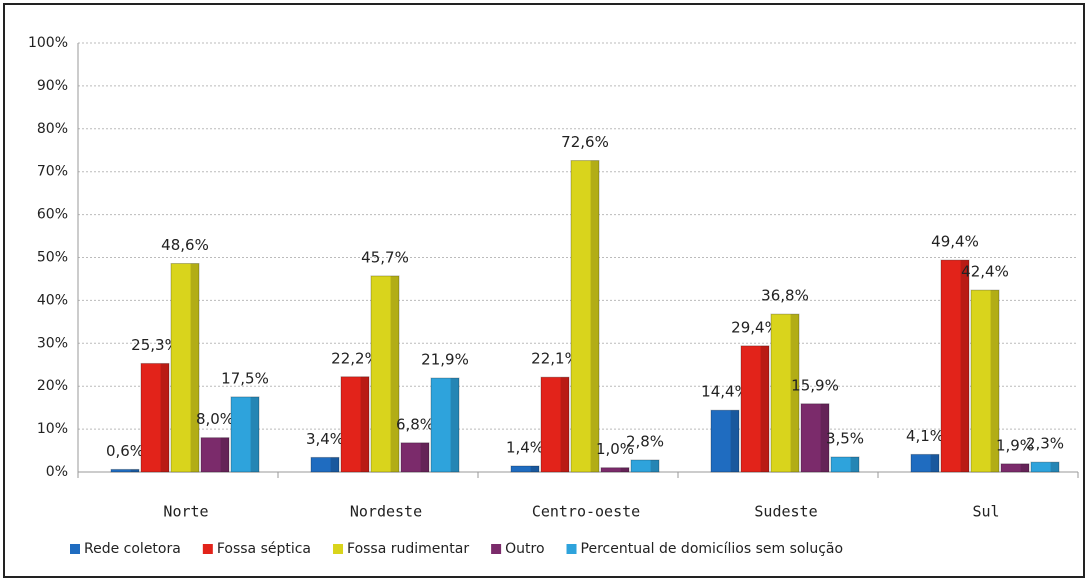 Image resolution: width=1089 pixels, height=582 pixels. Describe the element at coordinates (185, 512) in the screenshot. I see `x-tick-label: Norte` at that location.